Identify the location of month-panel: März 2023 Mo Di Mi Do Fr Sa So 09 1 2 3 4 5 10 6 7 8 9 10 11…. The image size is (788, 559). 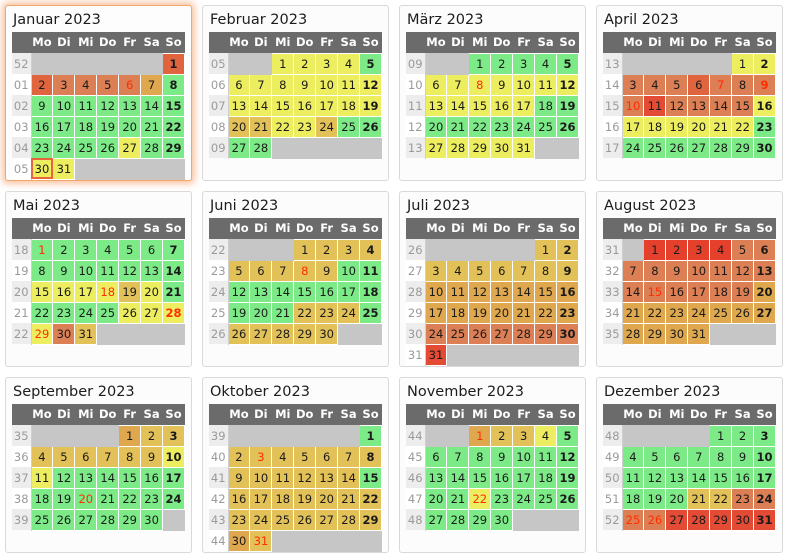
(492, 93).